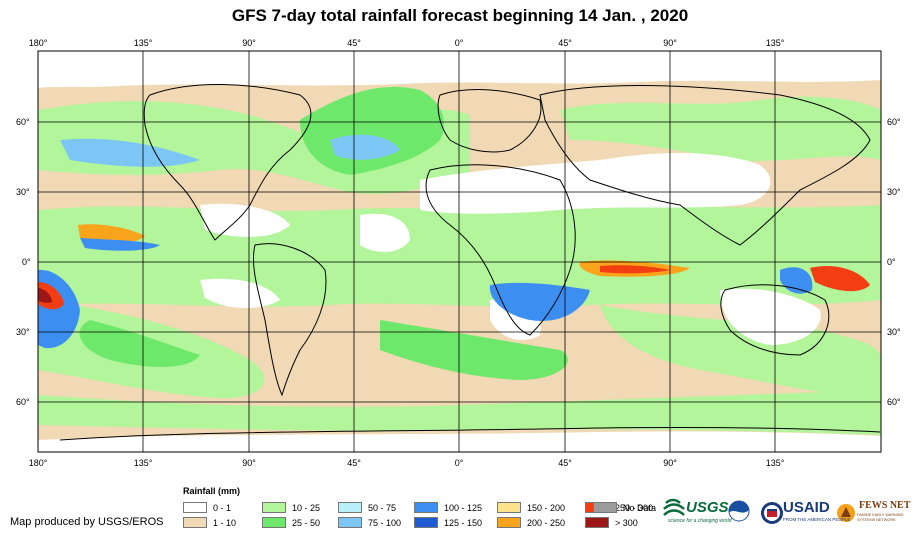 Image resolution: width=920 pixels, height=539 pixels. I want to click on legend-item: 200 - 250, so click(531, 522).